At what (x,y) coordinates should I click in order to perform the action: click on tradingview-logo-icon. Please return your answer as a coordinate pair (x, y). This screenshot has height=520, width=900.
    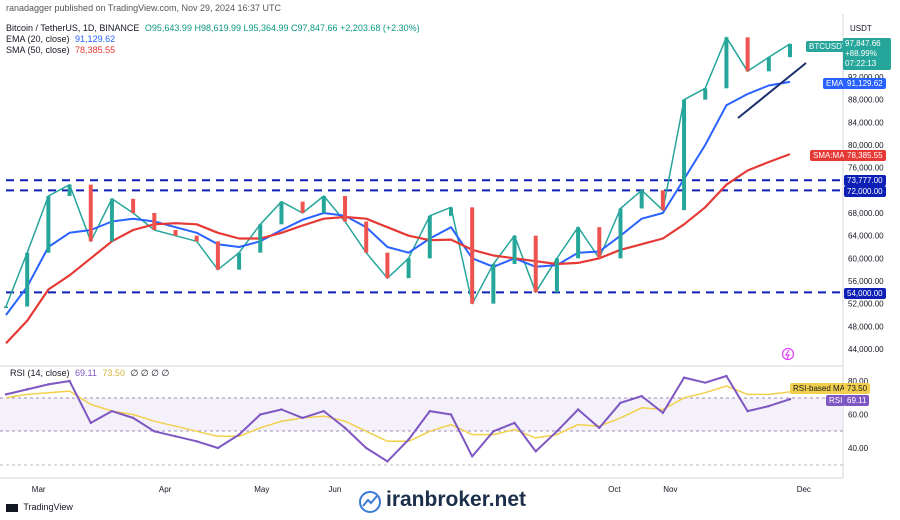
    Looking at the image, I should click on (12, 507).